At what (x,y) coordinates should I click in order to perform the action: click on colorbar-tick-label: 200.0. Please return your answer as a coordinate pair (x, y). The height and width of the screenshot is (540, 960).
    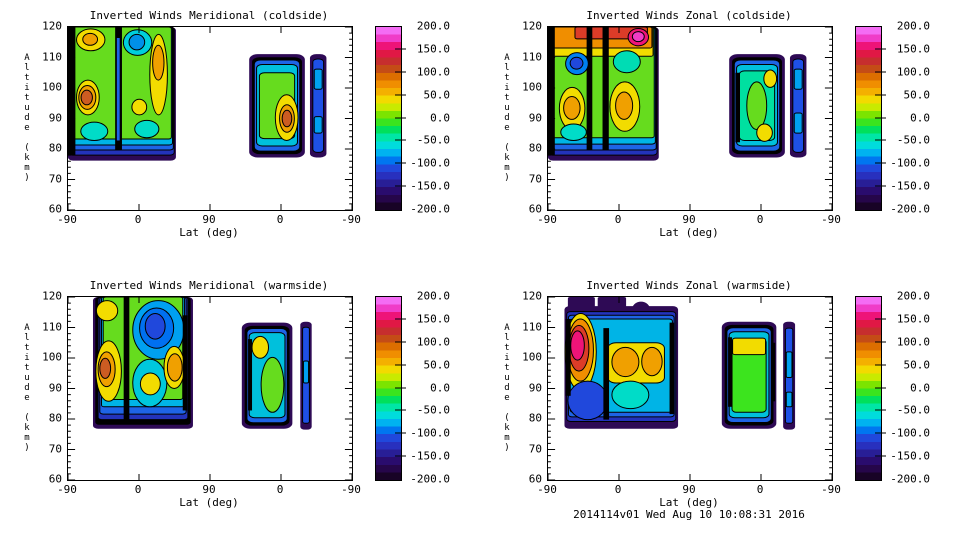
    Looking at the image, I should click on (913, 296).